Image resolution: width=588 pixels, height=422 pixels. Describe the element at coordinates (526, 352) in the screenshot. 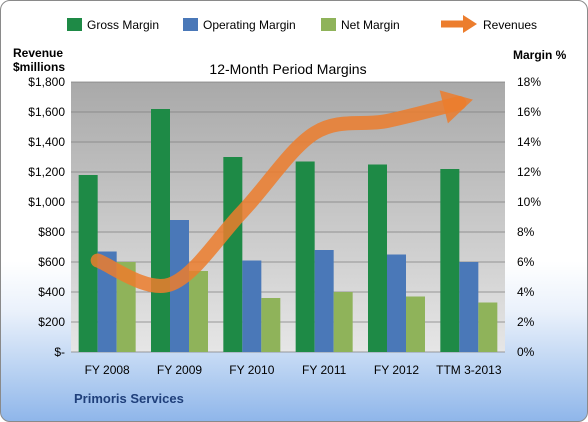

I see `right-tick-label: 0%` at that location.